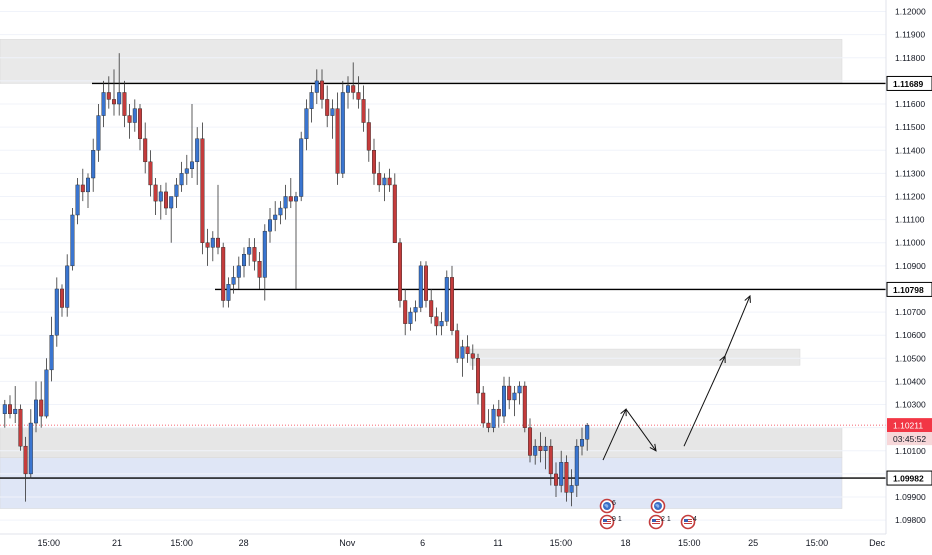  I want to click on price-tick-label: 1.11600, so click(910, 104).